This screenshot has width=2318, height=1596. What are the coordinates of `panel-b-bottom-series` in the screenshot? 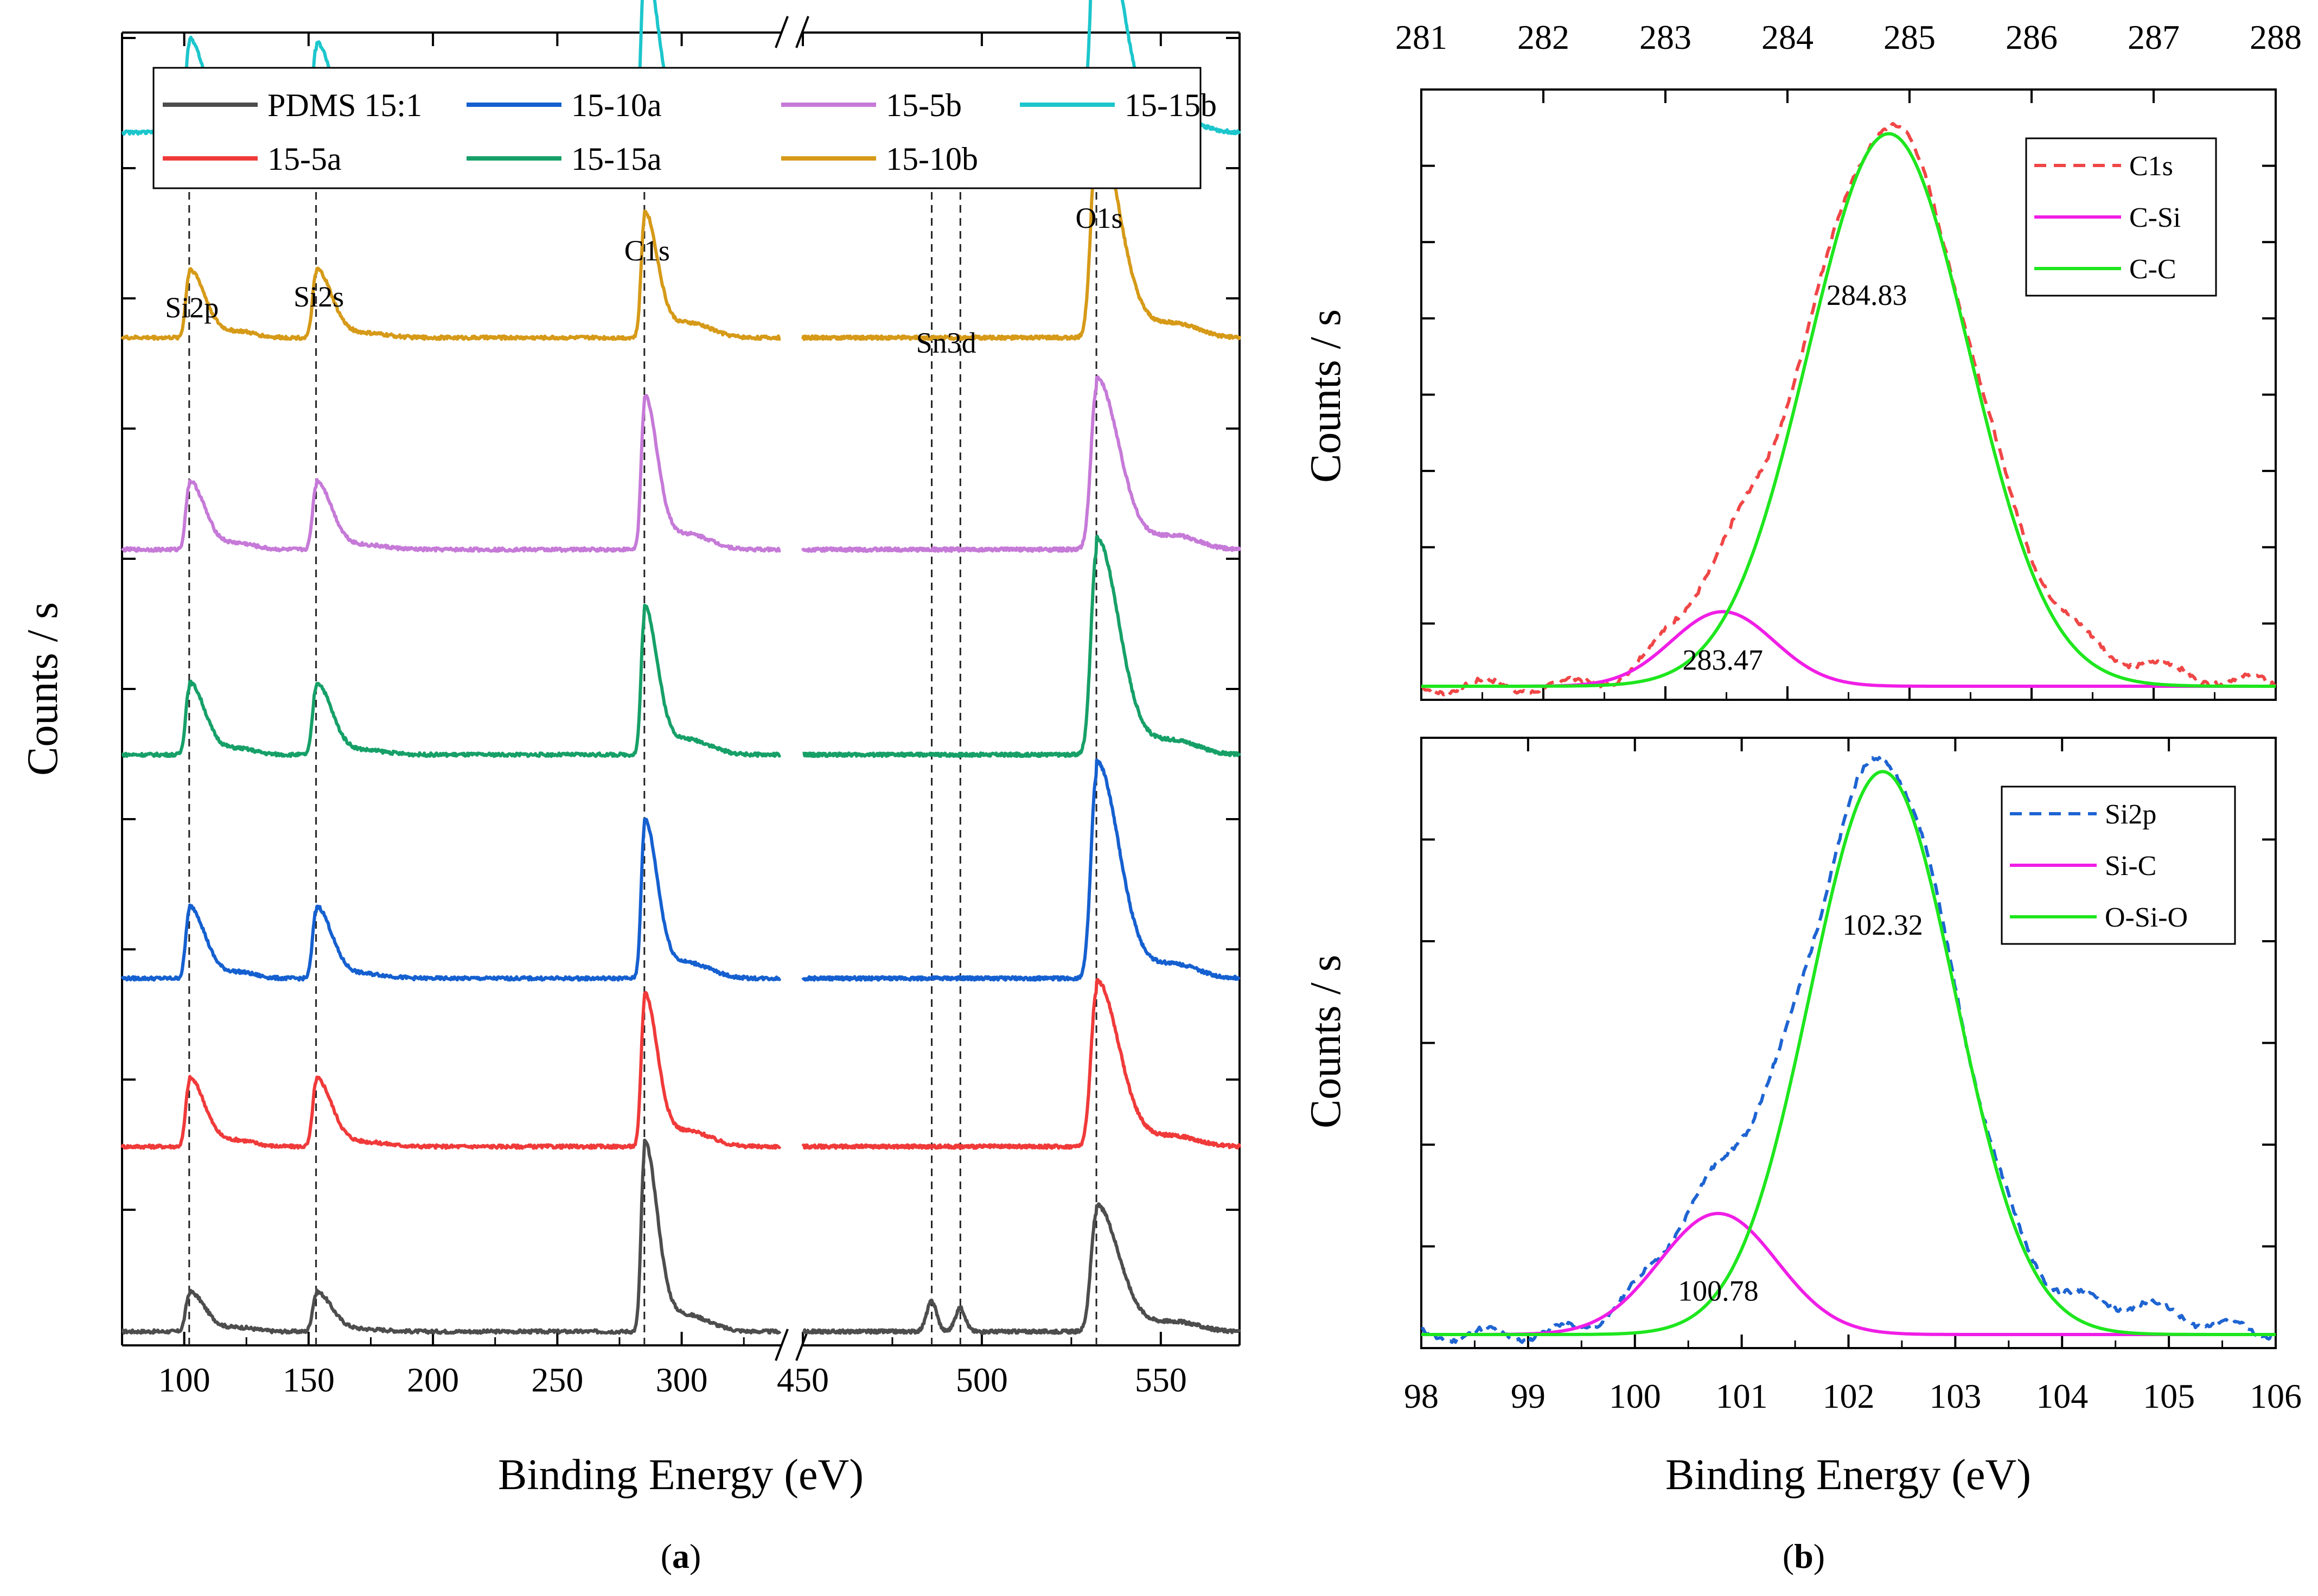 It's located at (1849, 1050).